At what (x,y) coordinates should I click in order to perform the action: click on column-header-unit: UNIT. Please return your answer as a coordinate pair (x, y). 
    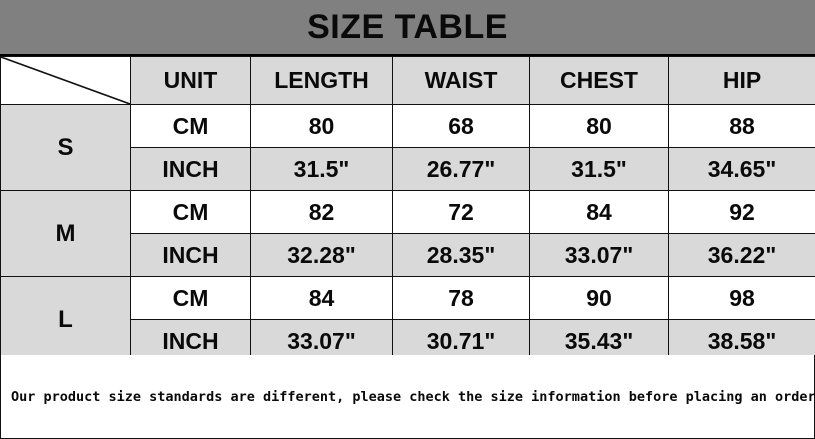
    Looking at the image, I should click on (190, 80).